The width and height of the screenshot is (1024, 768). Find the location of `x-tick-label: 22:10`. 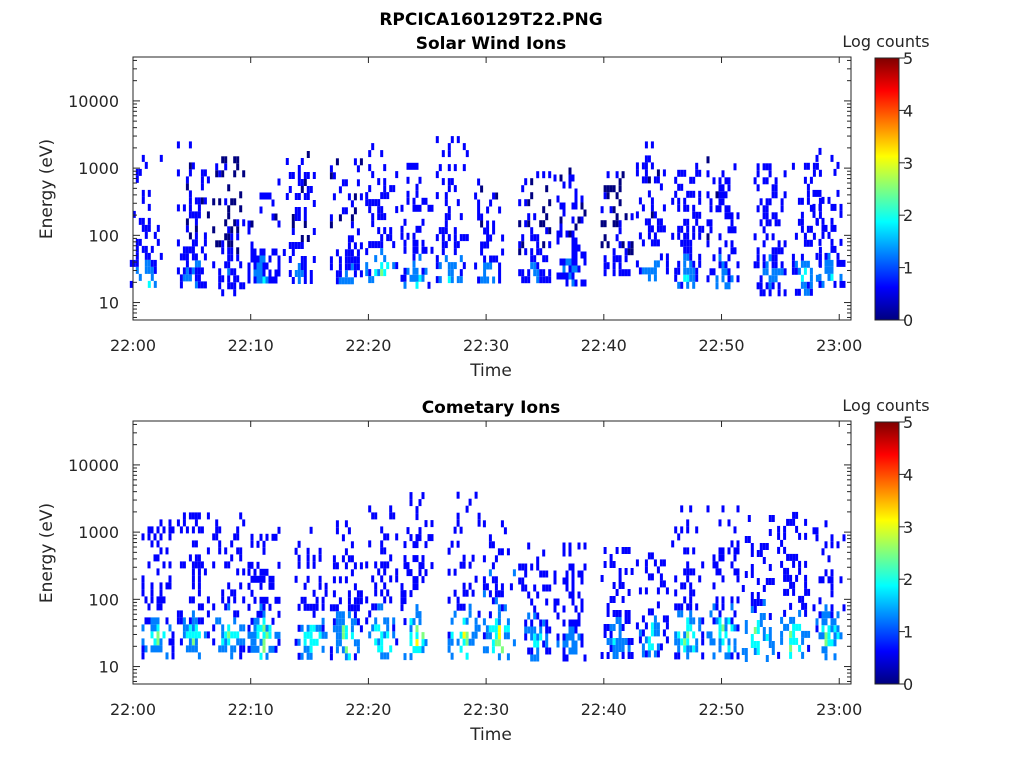

x-tick-label: 22:10 is located at coordinates (251, 345).